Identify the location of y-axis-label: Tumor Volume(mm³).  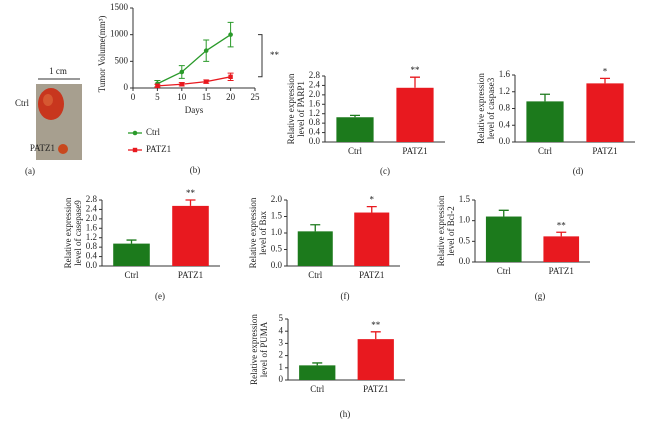
(102, 54).